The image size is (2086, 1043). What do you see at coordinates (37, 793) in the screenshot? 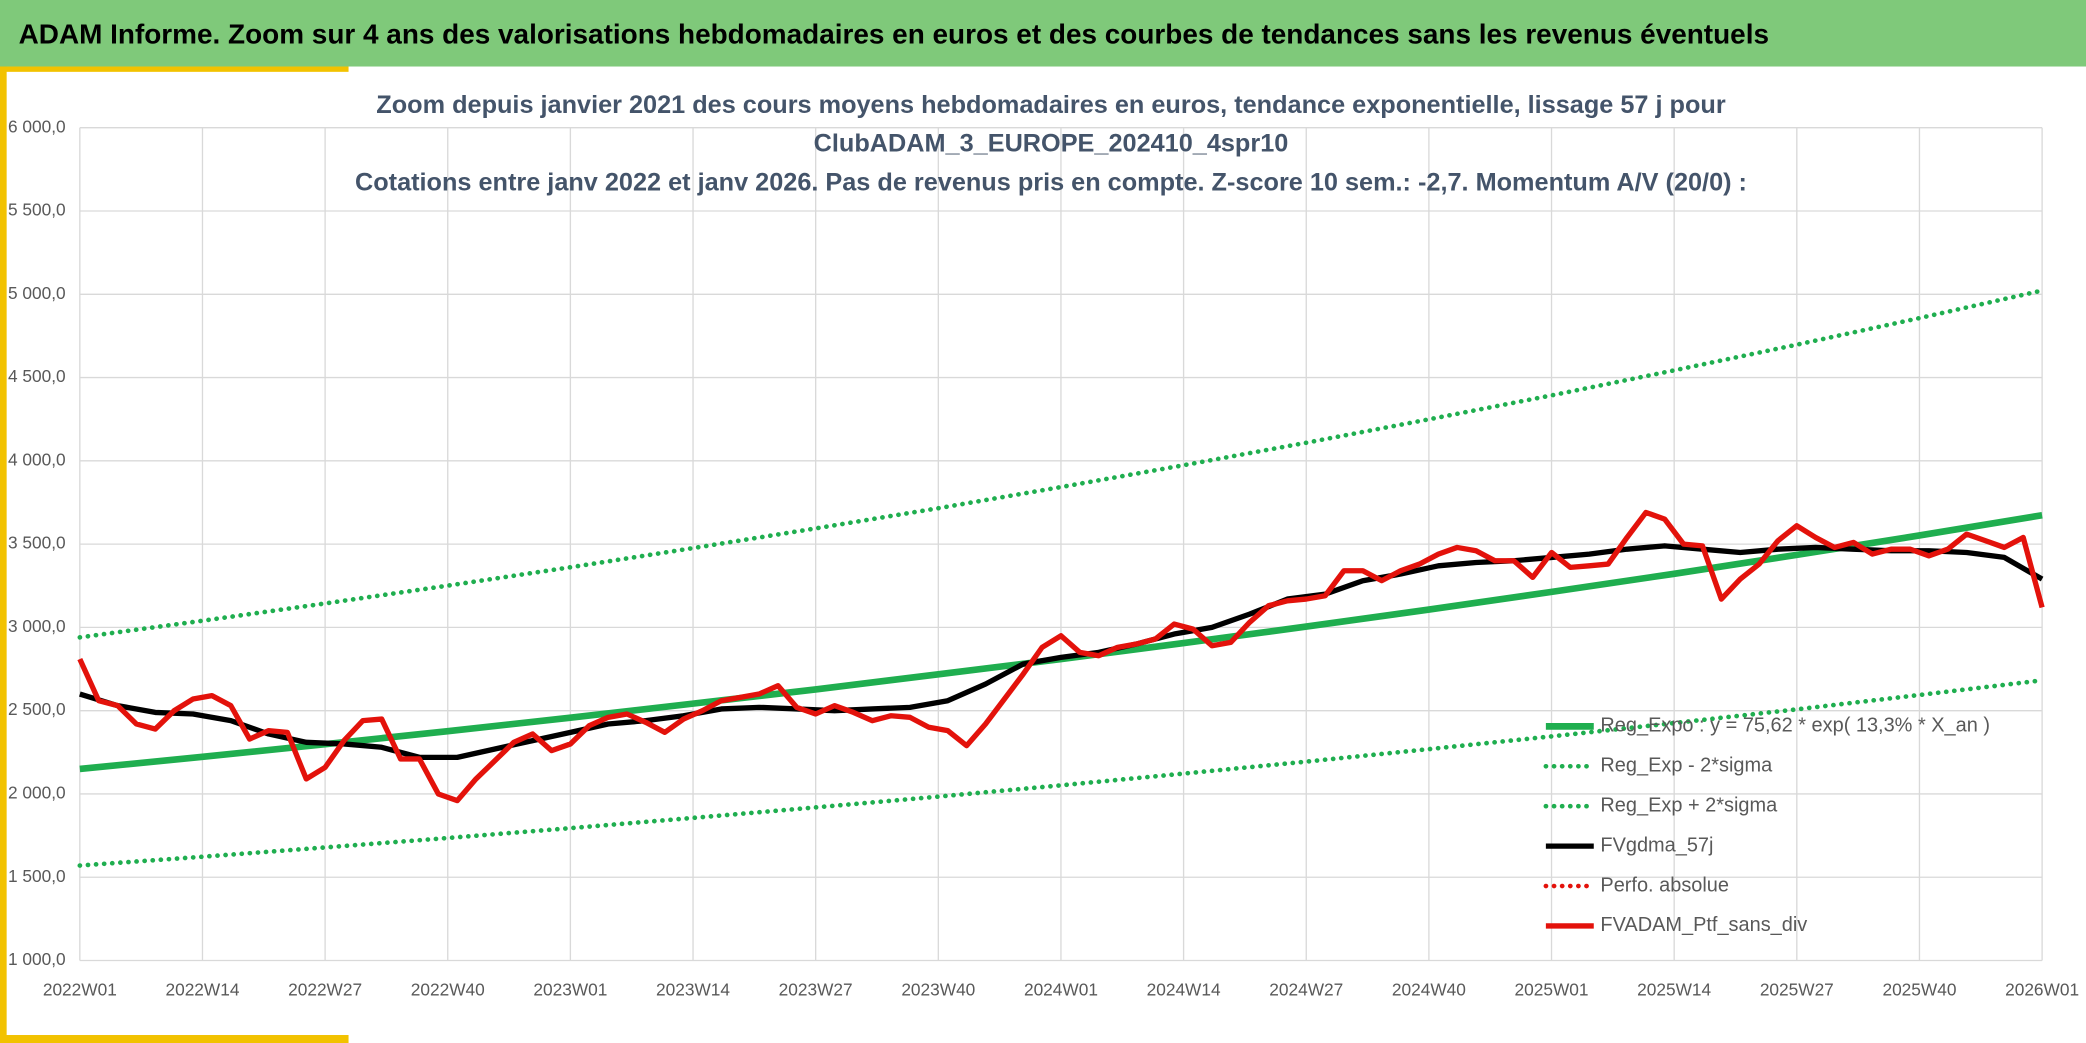
I see `y-tick-label: 2 000,0` at bounding box center [37, 793].